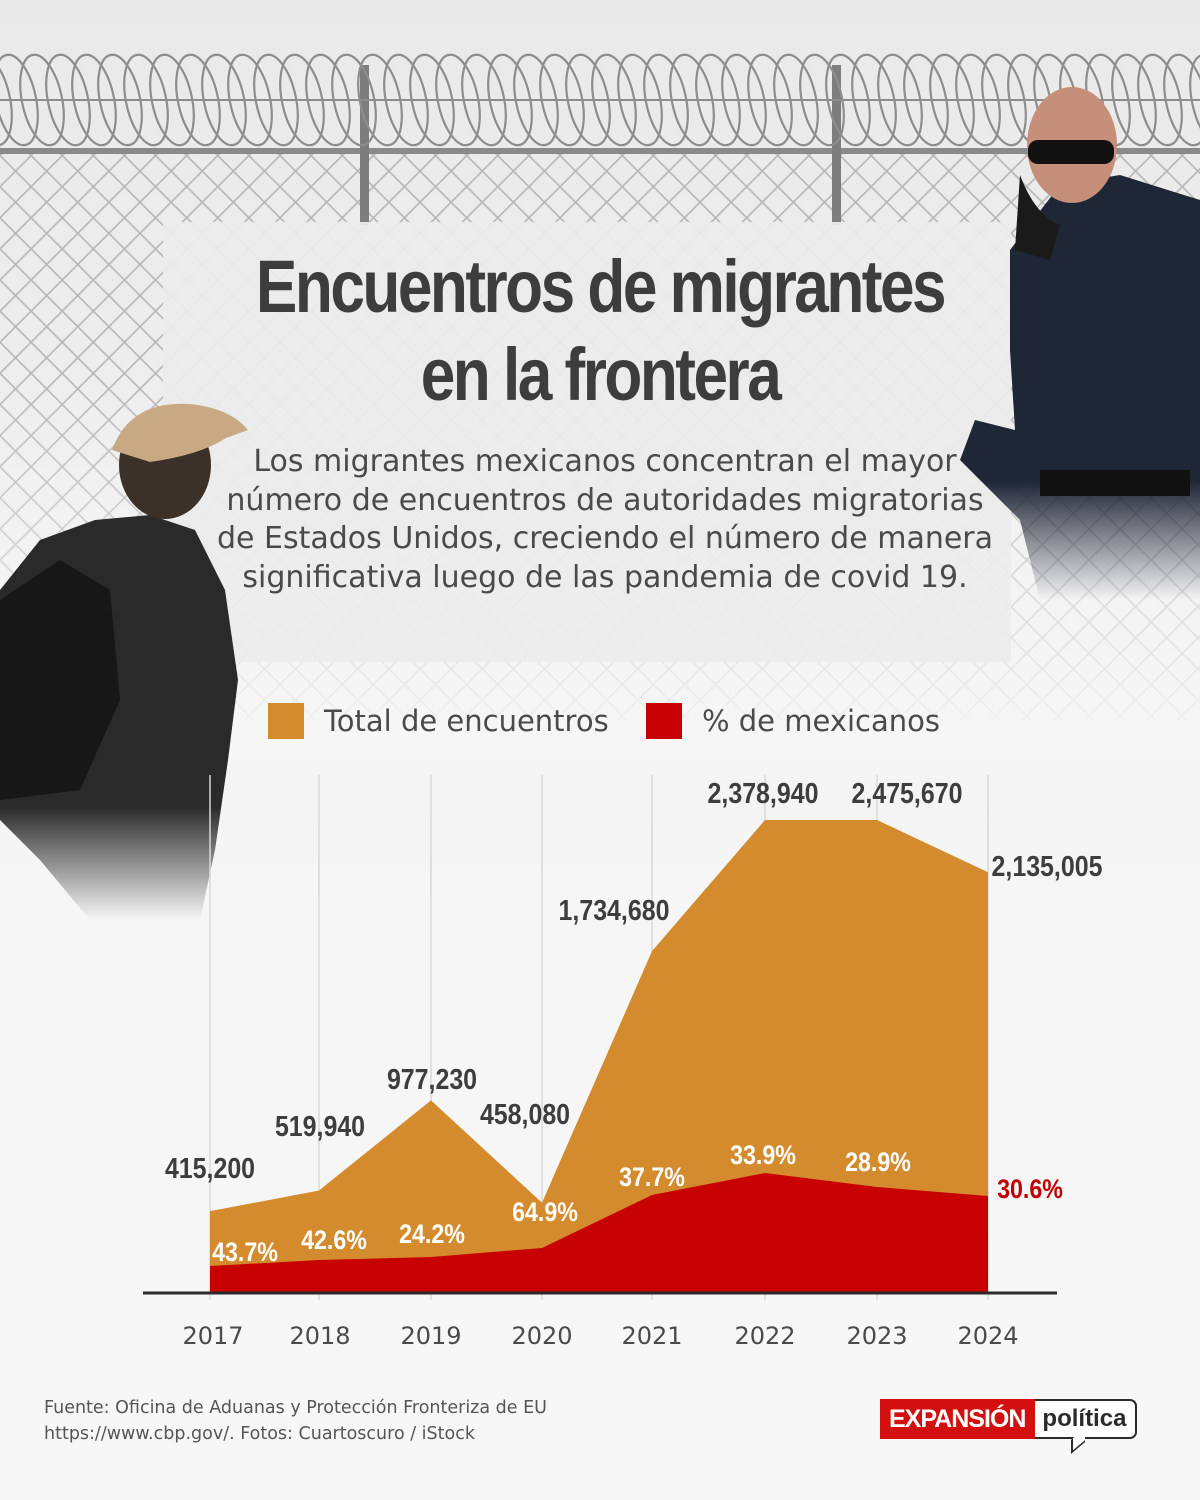  I want to click on officer-figure, so click(1080, 343).